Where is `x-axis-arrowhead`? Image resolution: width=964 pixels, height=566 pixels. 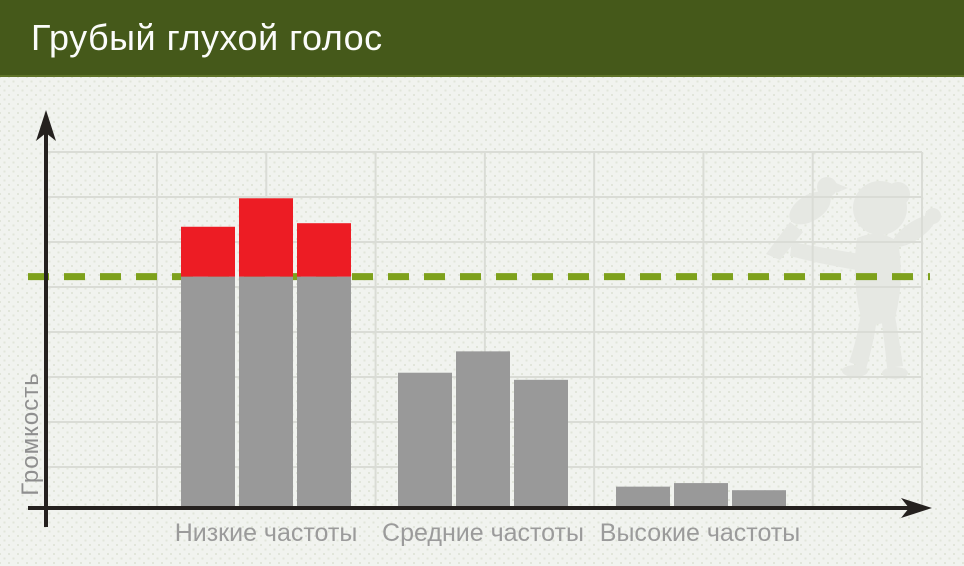
x-axis-arrowhead is located at coordinates (916, 508).